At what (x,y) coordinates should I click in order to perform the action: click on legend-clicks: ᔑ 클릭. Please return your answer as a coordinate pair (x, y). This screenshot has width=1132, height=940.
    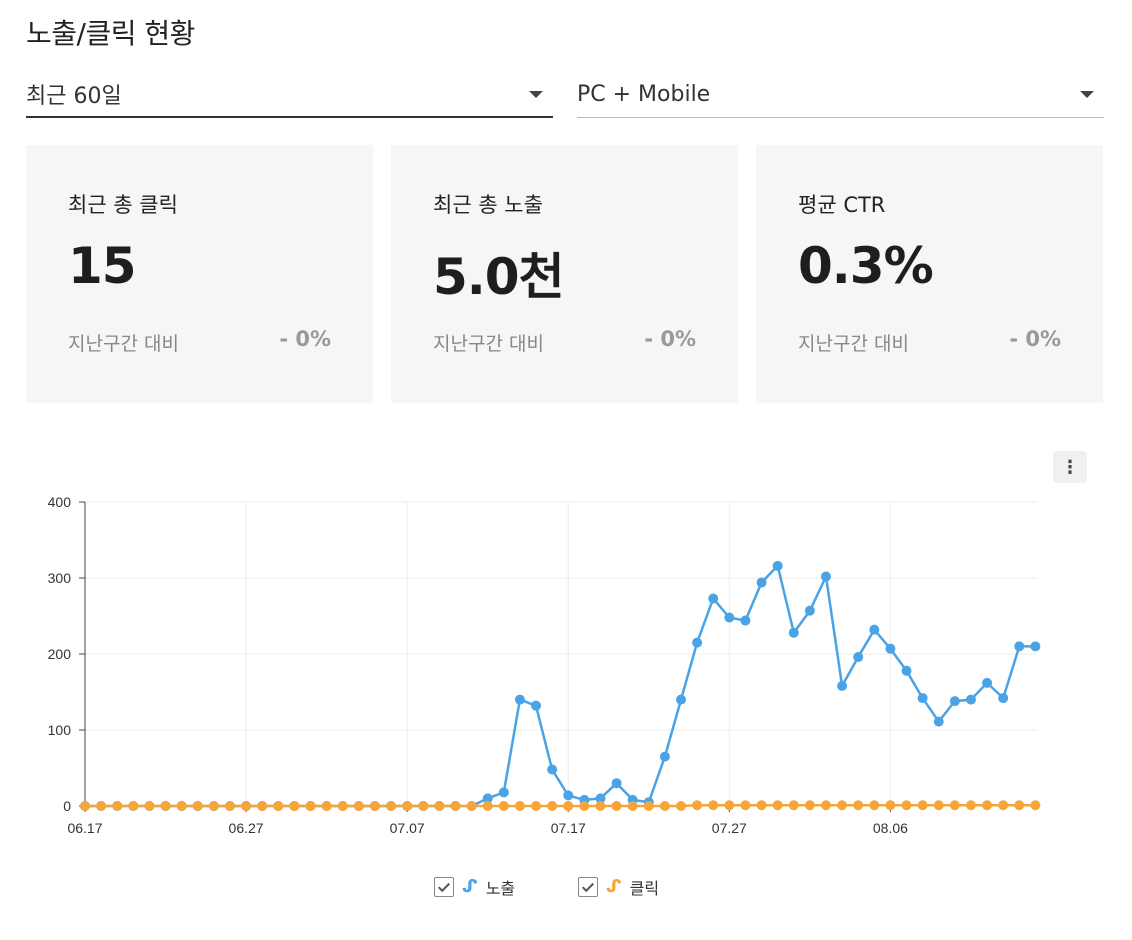
    Looking at the image, I should click on (618, 887).